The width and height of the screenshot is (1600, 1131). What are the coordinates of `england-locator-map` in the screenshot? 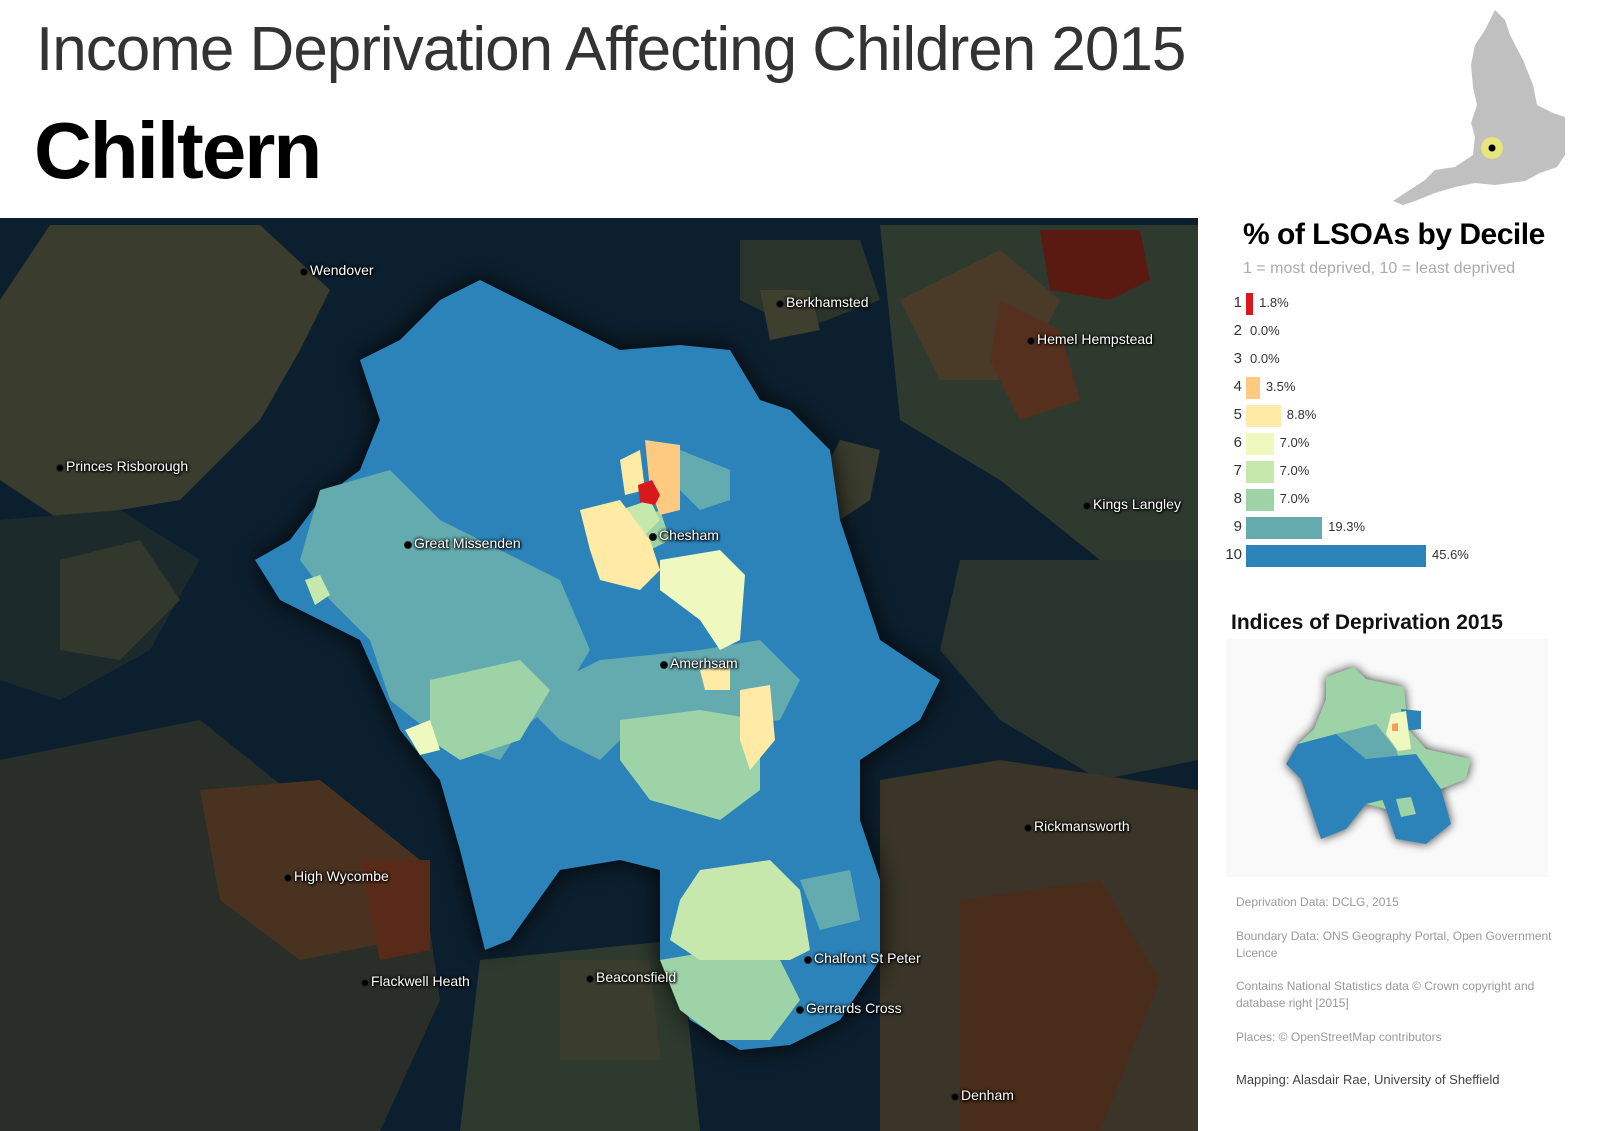 It's located at (1479, 107).